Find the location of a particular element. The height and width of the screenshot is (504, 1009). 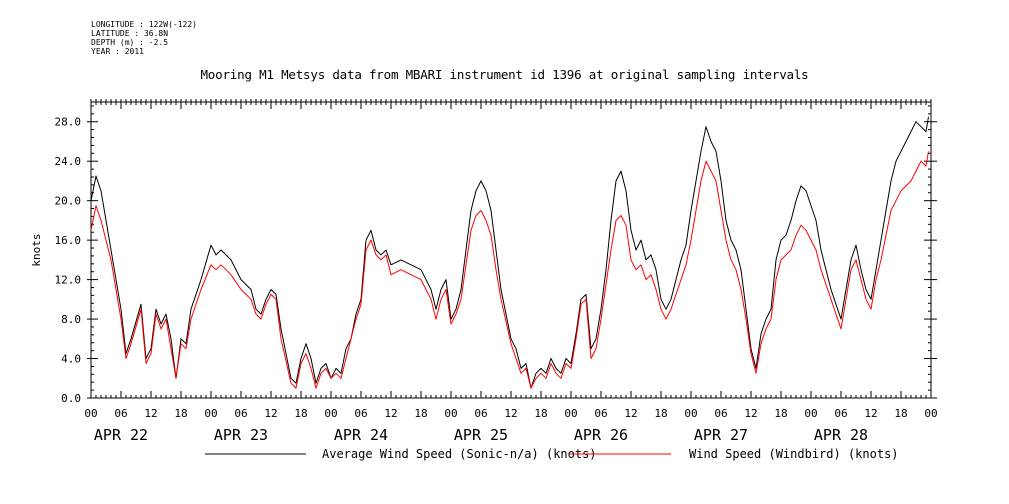

y-tick-label: 20.0 is located at coordinates (68, 201).